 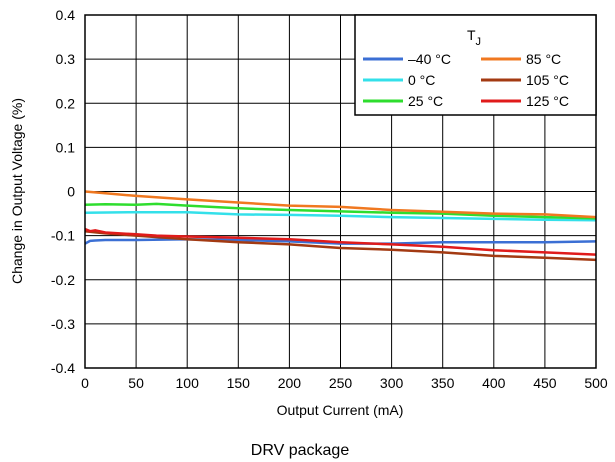 I want to click on legend-label: 0 °C, so click(x=421, y=80).